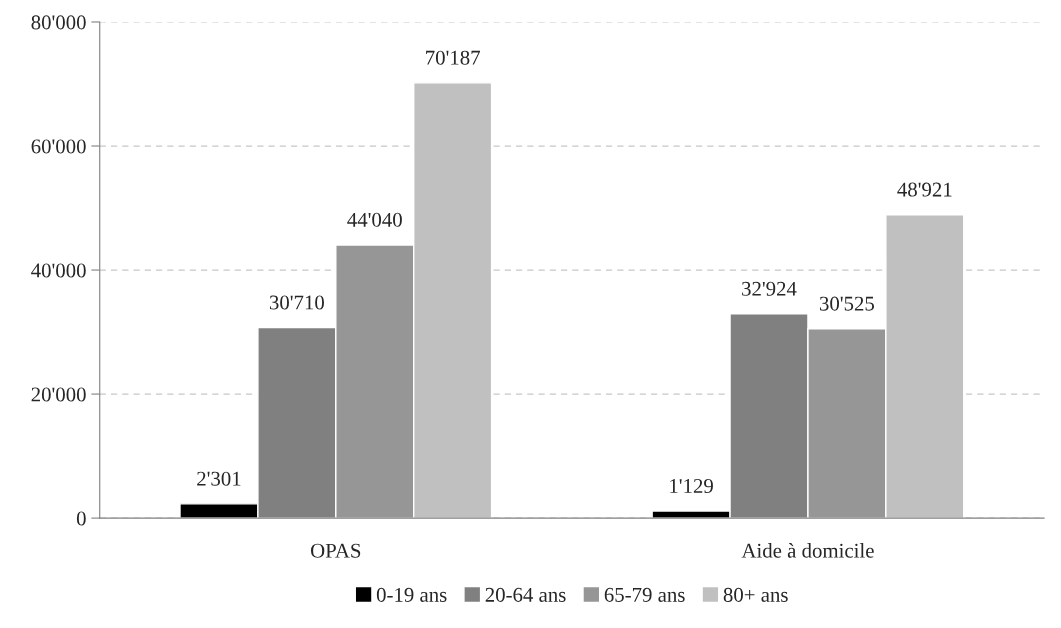 The width and height of the screenshot is (1061, 628). Describe the element at coordinates (453, 57) in the screenshot. I see `data-label: 70'187` at that location.